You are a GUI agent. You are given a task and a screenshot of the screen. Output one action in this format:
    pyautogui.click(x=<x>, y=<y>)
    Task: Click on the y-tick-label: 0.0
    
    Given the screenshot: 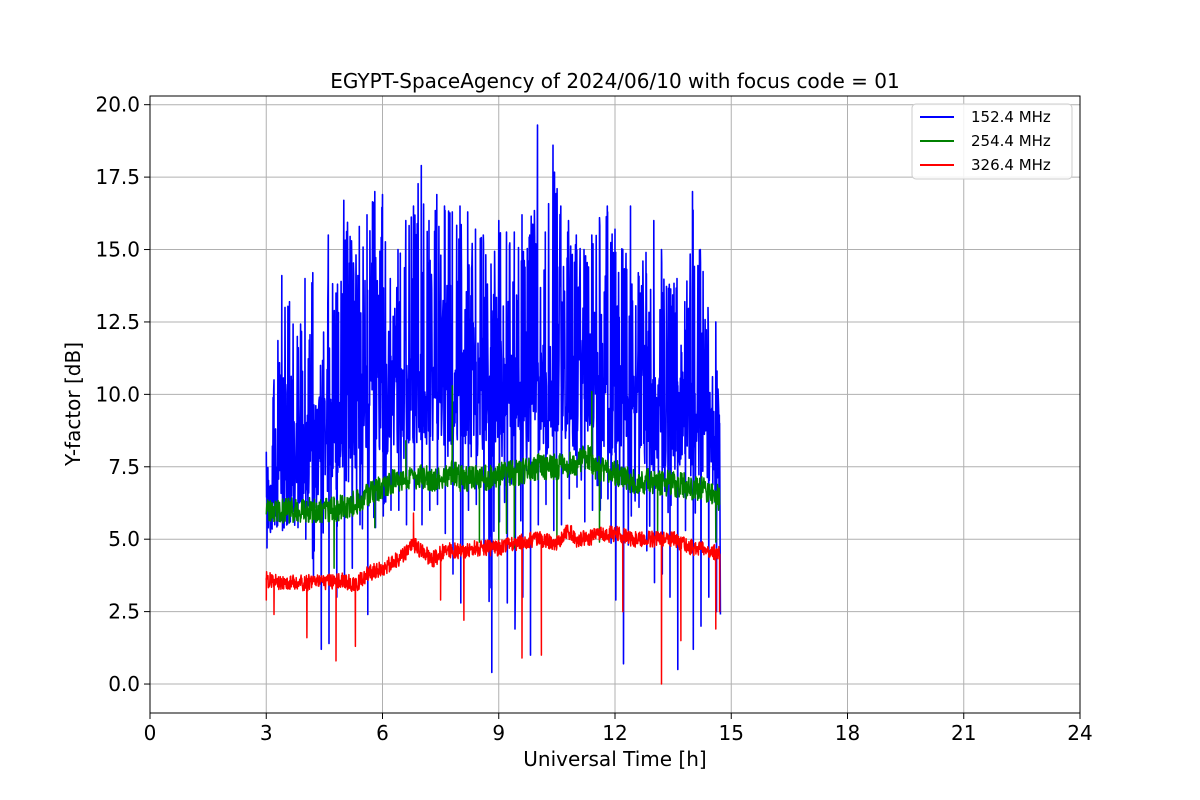 What is the action you would take?
    pyautogui.click(x=124, y=684)
    